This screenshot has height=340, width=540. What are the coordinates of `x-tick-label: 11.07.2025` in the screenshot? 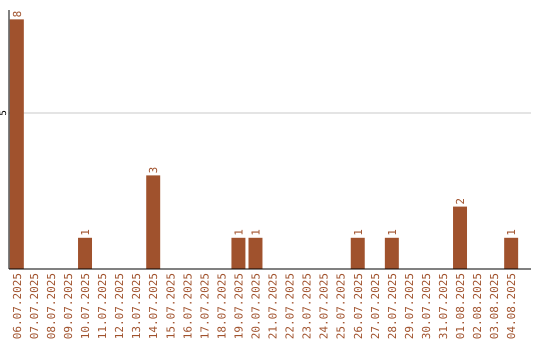 It's located at (103, 306).